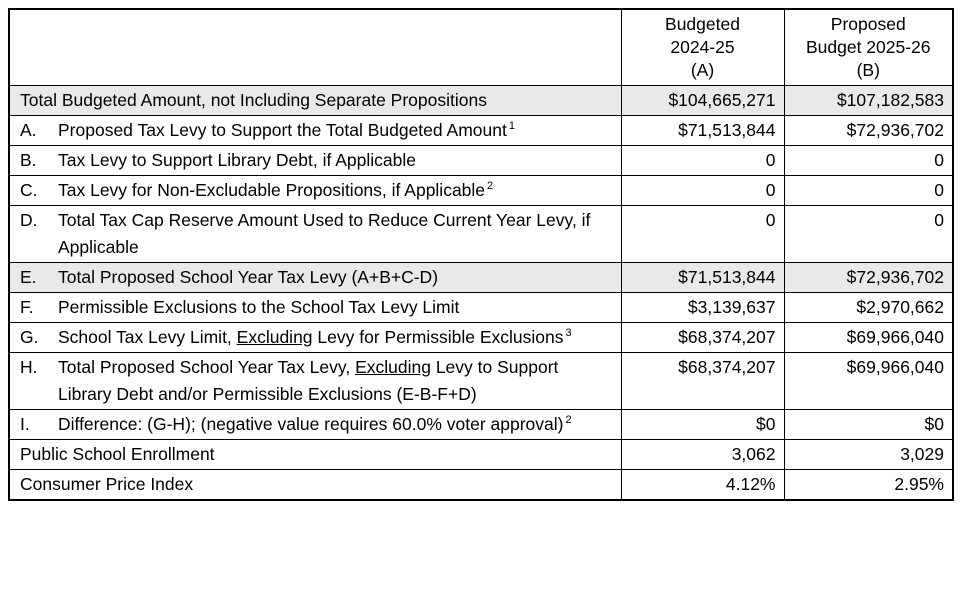 Image resolution: width=960 pixels, height=595 pixels. What do you see at coordinates (702, 485) in the screenshot?
I see `value-budgeted: 4.12%` at bounding box center [702, 485].